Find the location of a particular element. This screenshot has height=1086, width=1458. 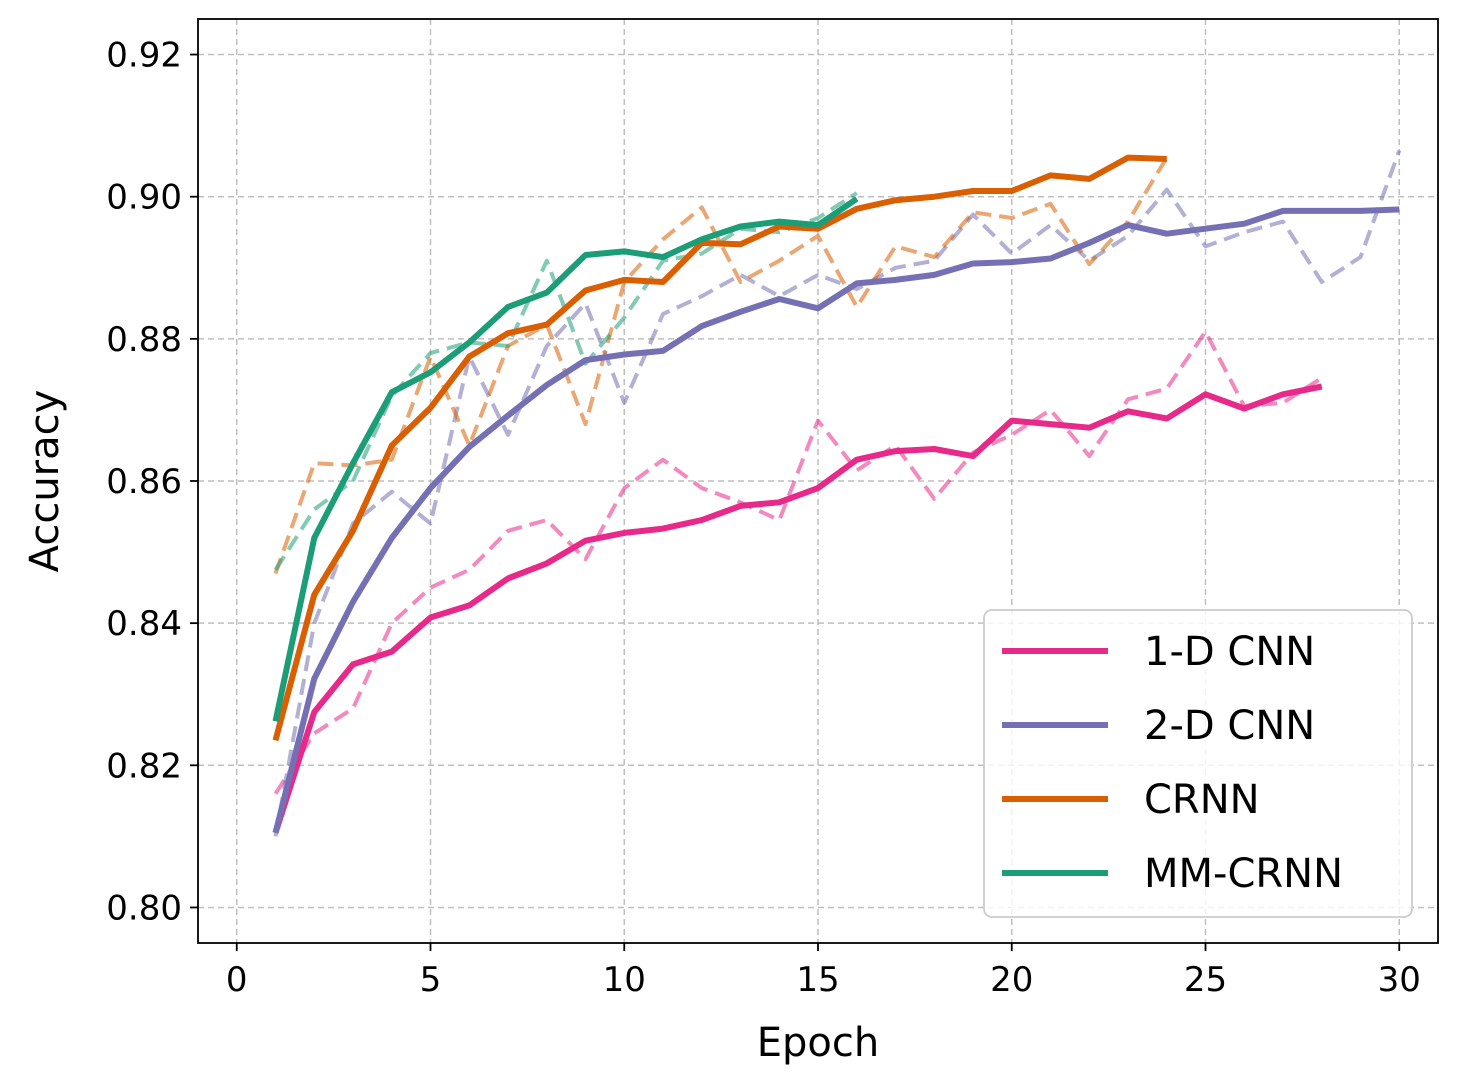

legend: 1-D CNN 2-D CNN CRNN MM-CRNN is located at coordinates (1198, 763).